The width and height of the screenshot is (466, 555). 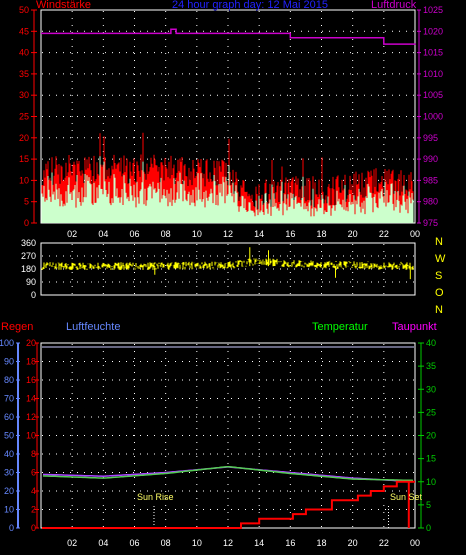 I want to click on temp-x-tick-label: 14, so click(x=259, y=543).